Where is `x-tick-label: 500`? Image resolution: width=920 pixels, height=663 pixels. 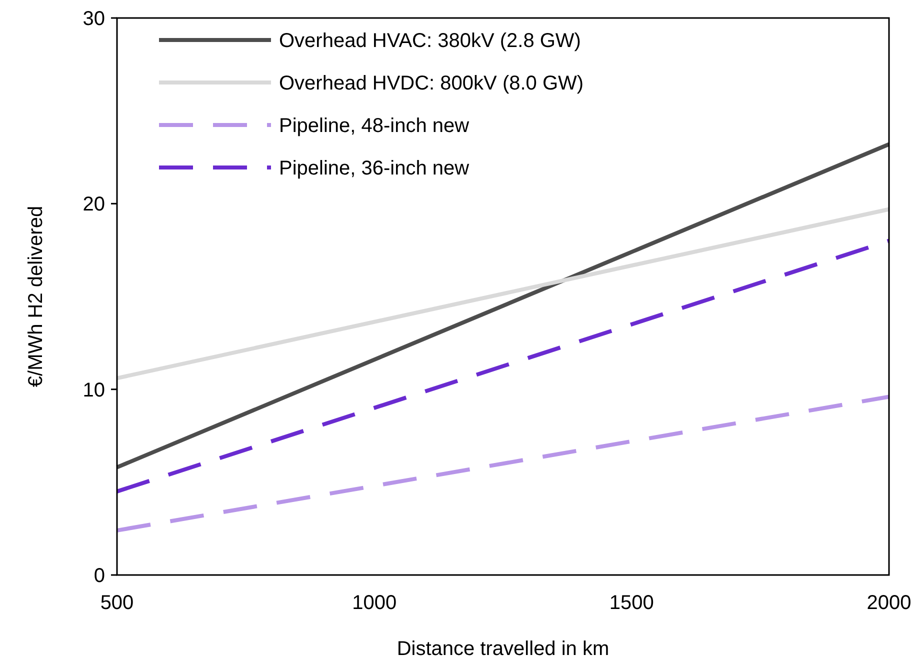
x-tick-label: 500 is located at coordinates (117, 603).